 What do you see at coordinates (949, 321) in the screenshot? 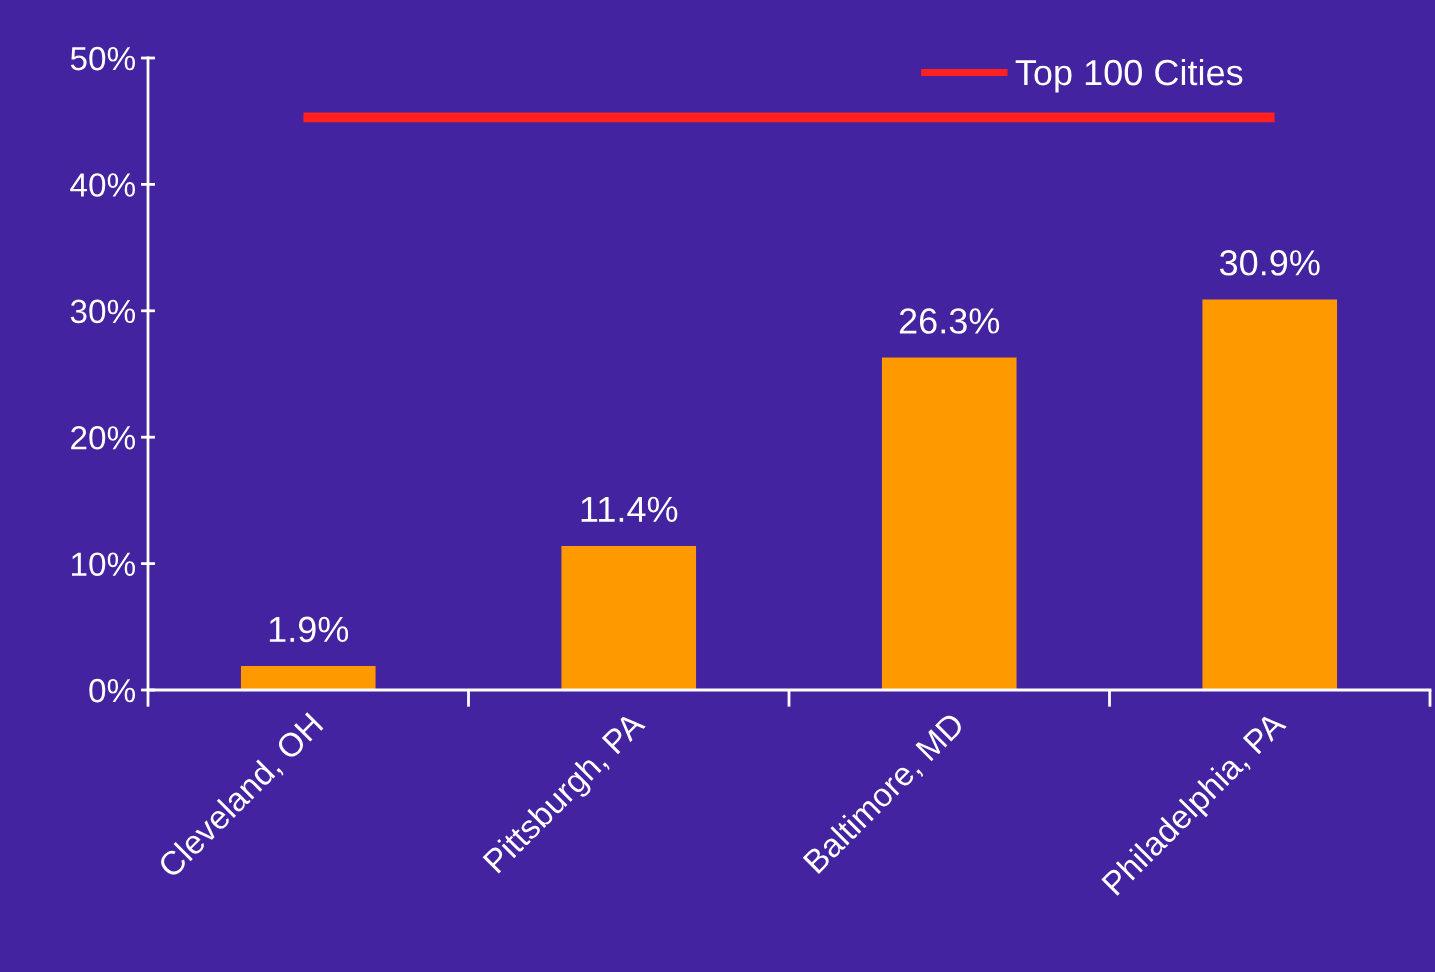
I see `data-label: 26.3%` at bounding box center [949, 321].